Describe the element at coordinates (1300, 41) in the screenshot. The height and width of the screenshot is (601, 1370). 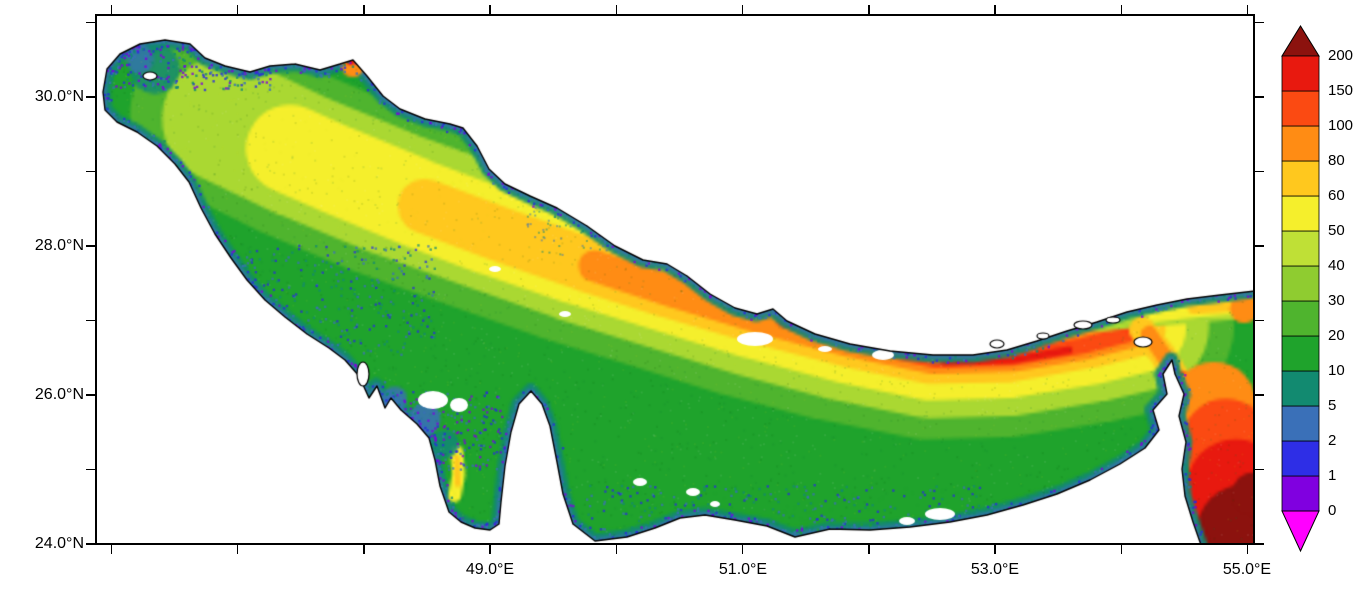
I see `colorbar-over-arrow` at that location.